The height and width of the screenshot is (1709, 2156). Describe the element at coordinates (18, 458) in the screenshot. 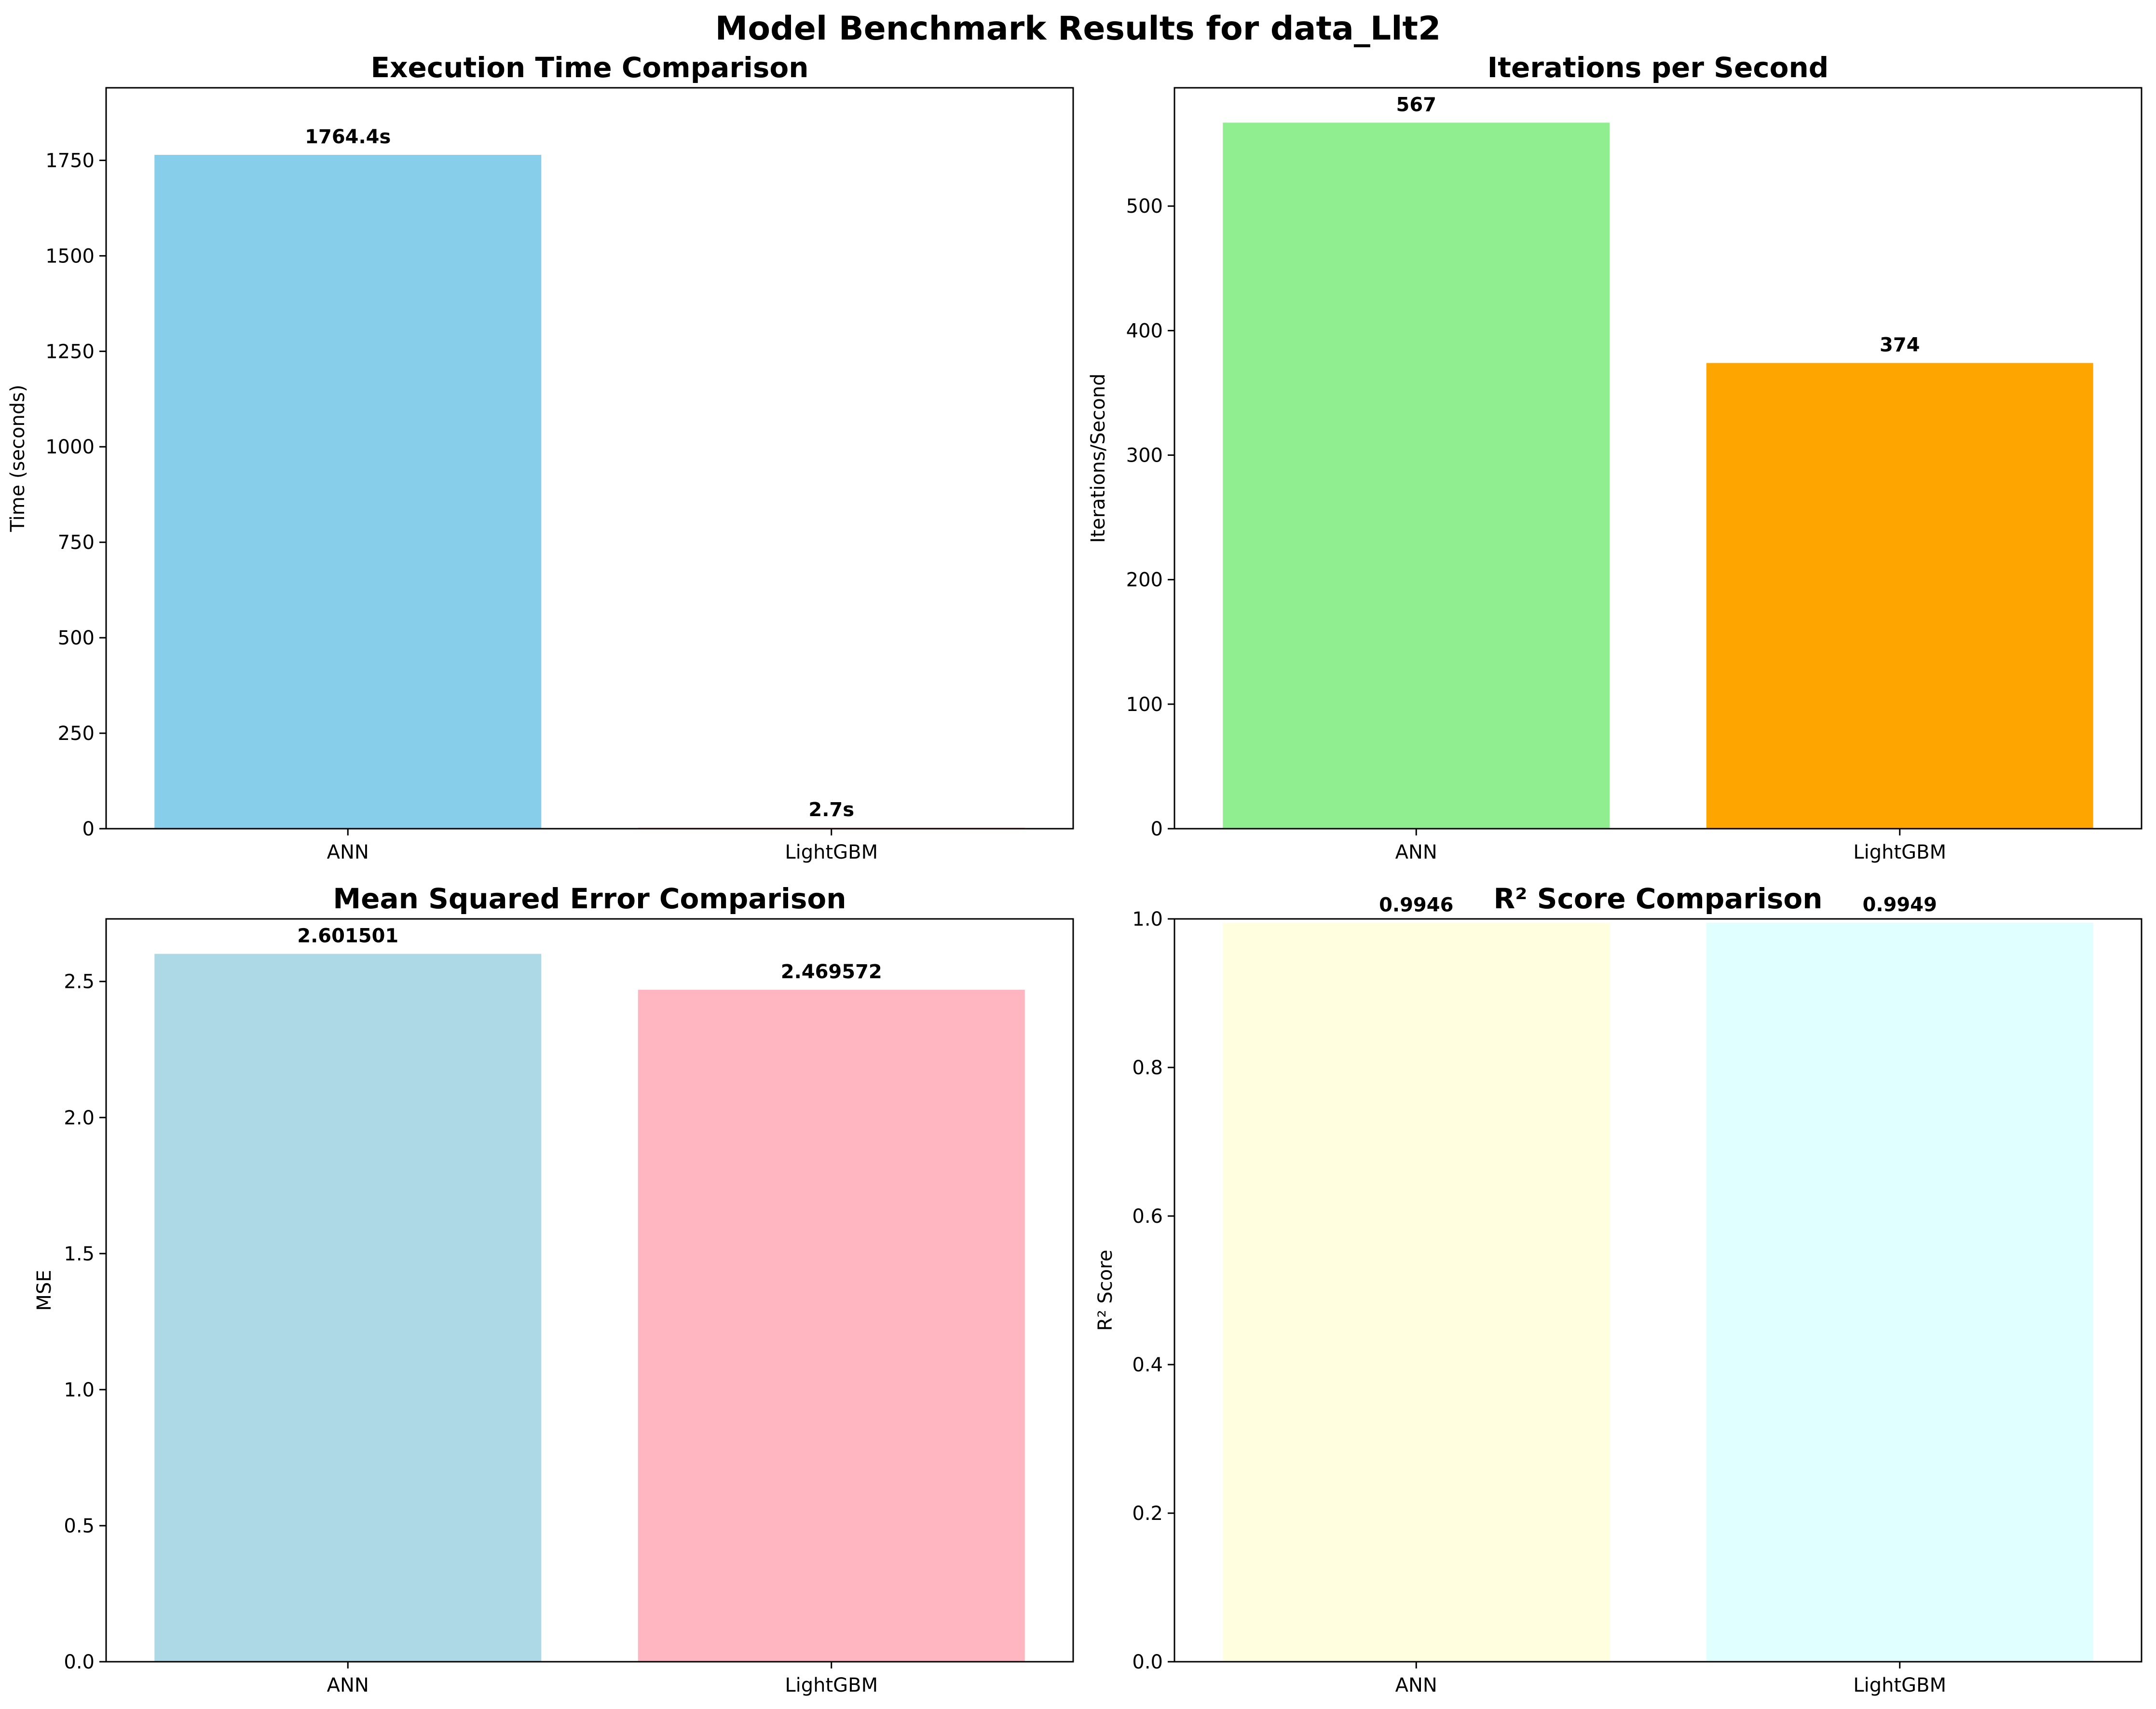

I see `y-axis-label: Time (seconds)` at that location.